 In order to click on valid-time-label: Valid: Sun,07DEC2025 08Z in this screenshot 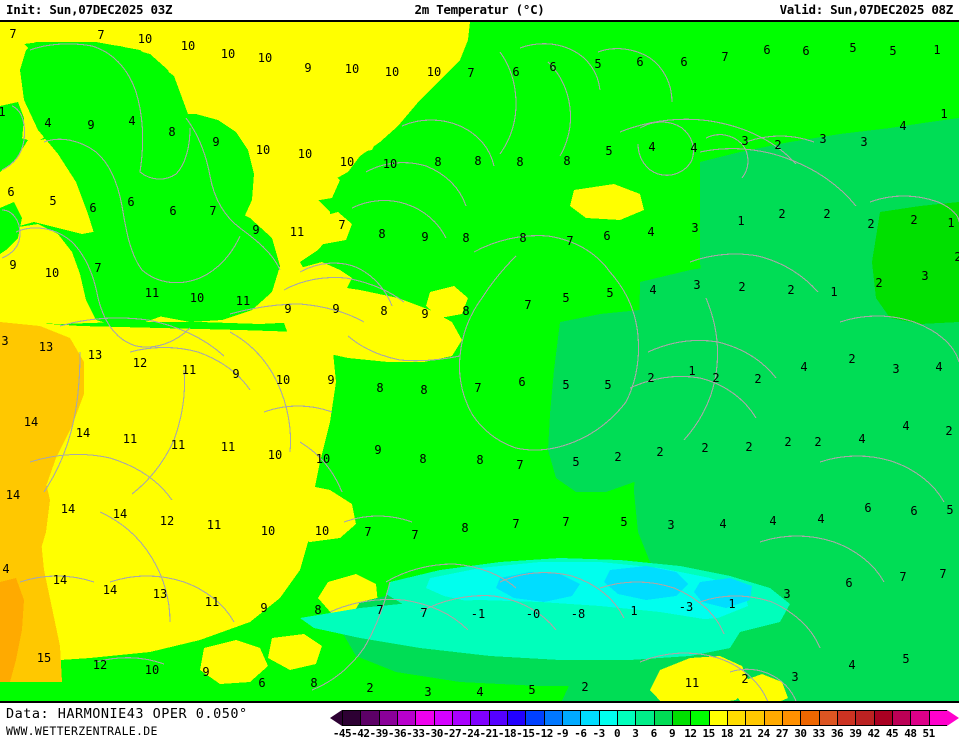, I will do `click(866, 9)`.